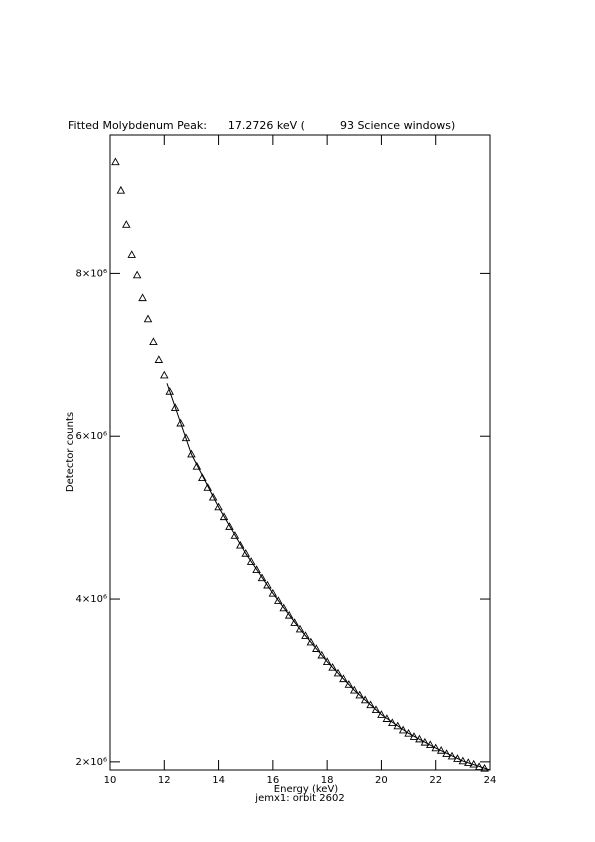  What do you see at coordinates (91, 599) in the screenshot?
I see `y-tick-label: 4×10⁶` at bounding box center [91, 599].